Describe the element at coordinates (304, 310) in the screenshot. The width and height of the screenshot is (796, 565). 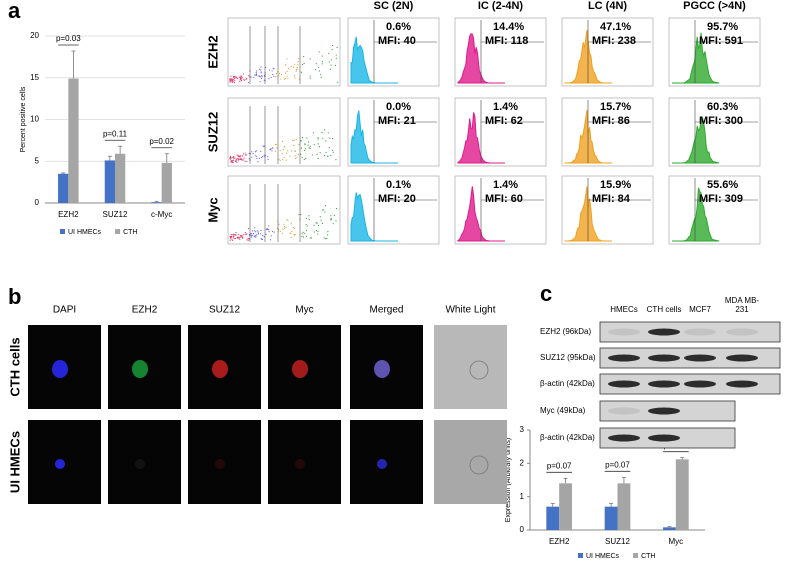
I see `column-header: Myc` at that location.